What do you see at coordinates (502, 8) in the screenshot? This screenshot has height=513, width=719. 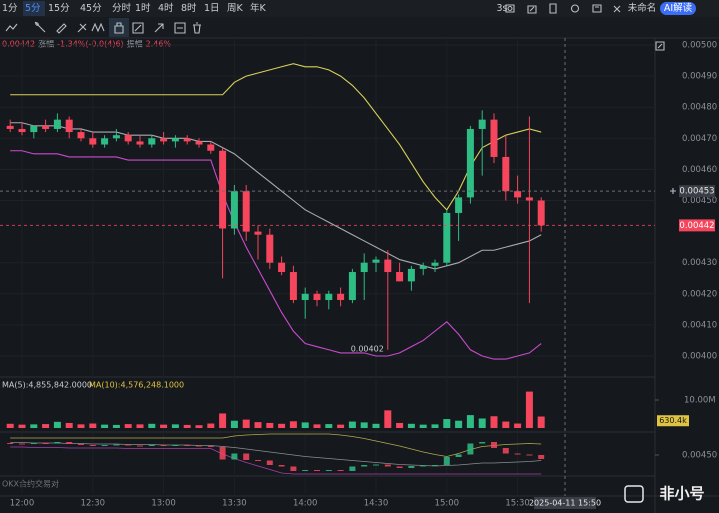 I see `refresh-rate: 3s` at bounding box center [502, 8].